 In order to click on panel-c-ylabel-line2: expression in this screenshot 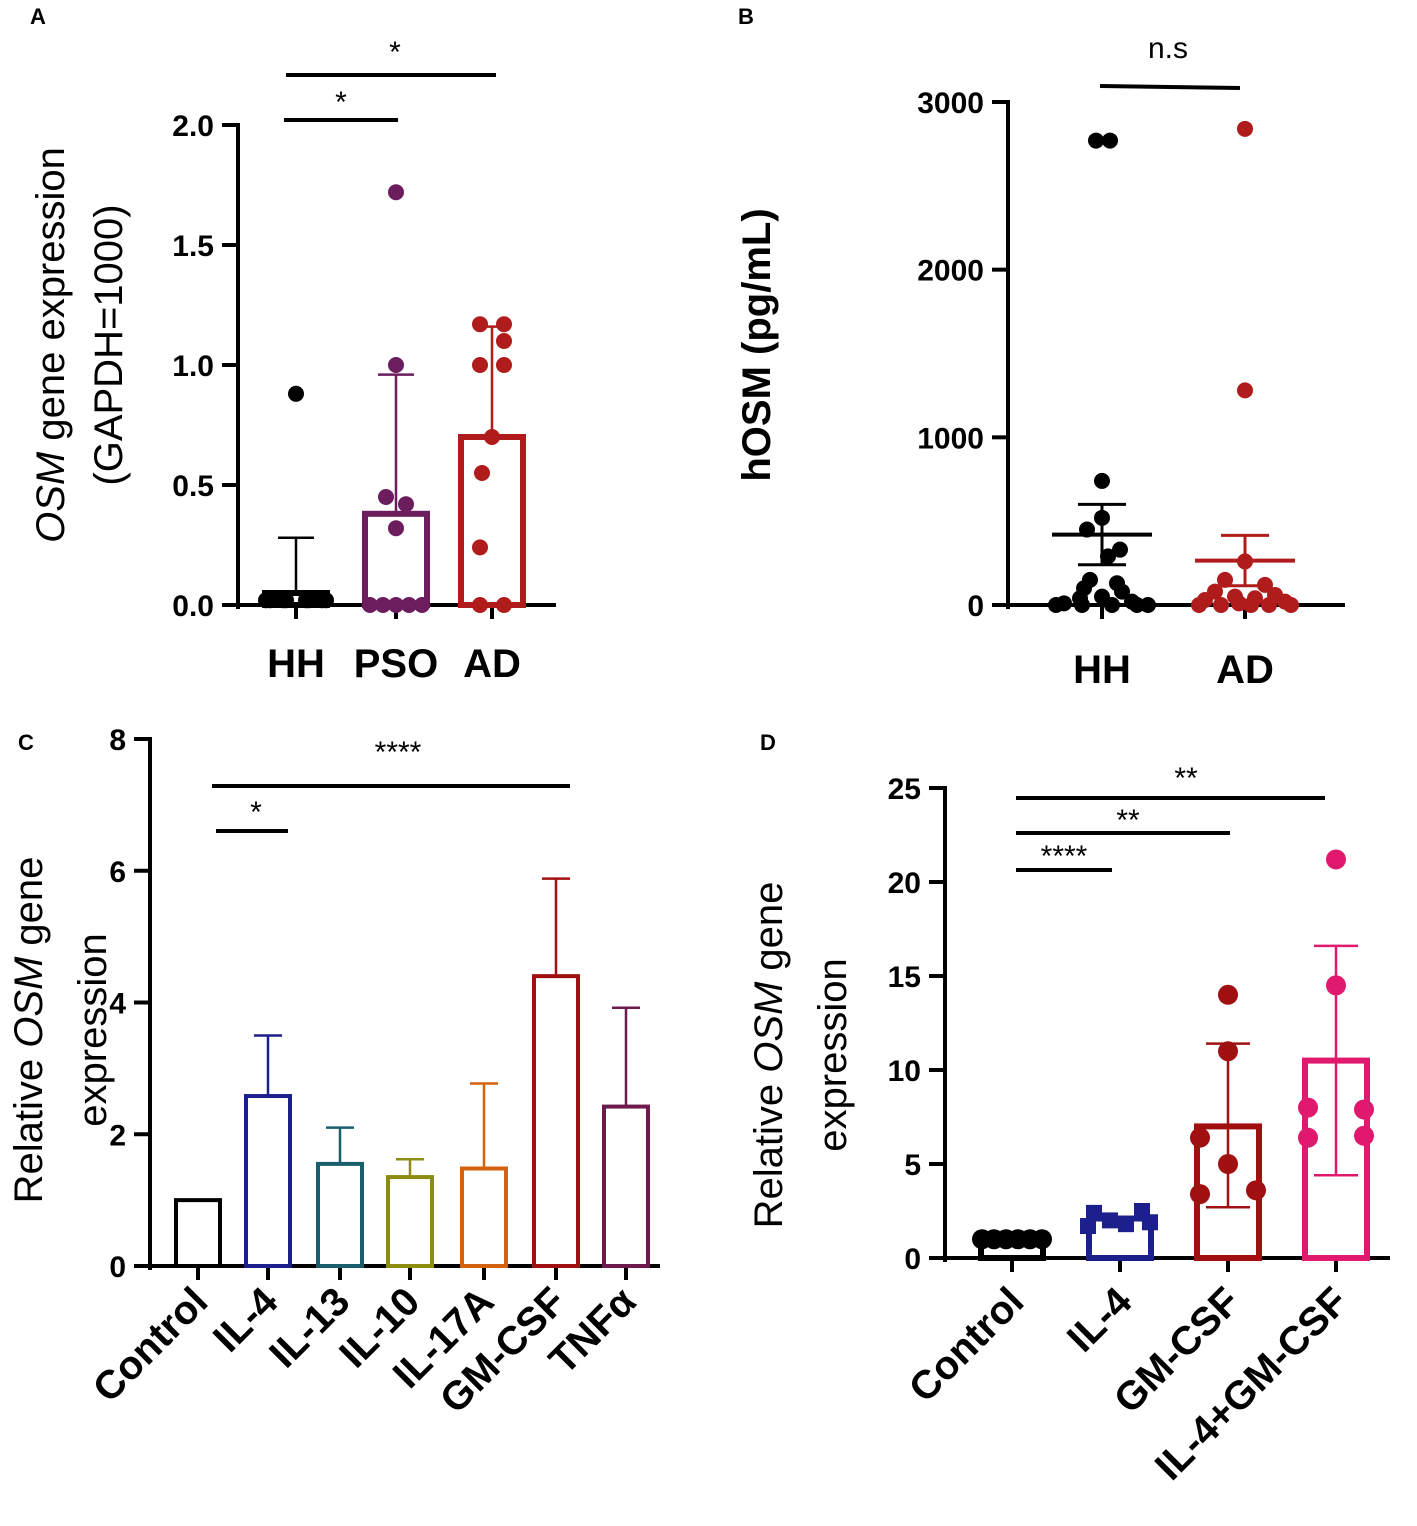, I will do `click(93, 1029)`.